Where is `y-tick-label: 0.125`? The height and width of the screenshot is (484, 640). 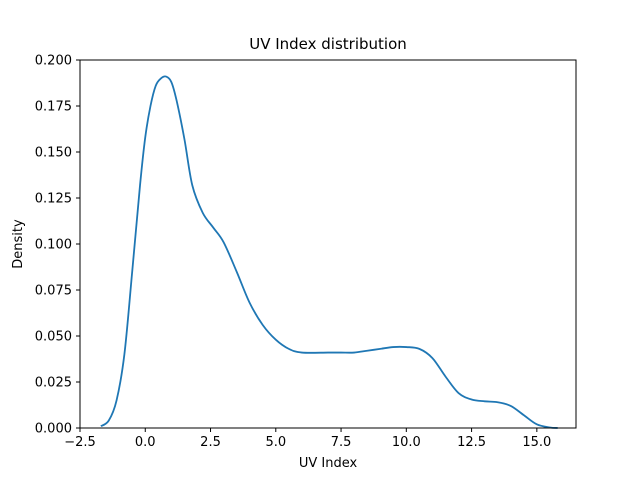 y-tick-label: 0.125 is located at coordinates (53, 199).